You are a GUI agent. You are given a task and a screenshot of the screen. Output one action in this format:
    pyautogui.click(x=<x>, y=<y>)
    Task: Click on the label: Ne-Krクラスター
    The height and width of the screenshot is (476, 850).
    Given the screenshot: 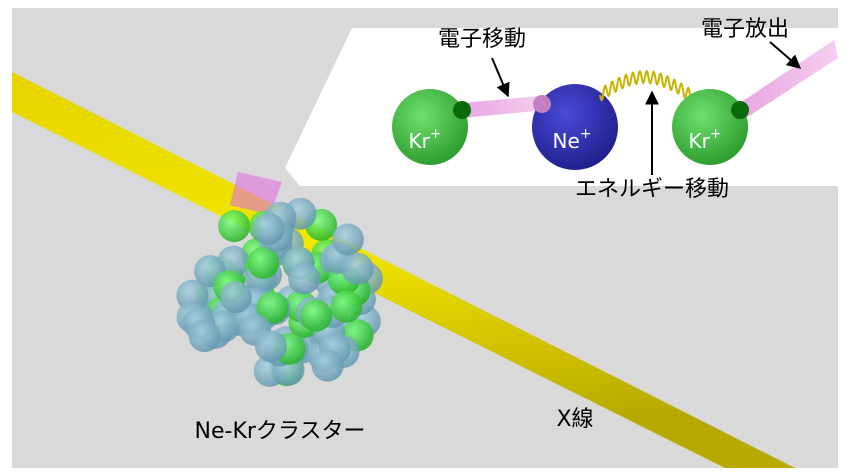 What is the action you would take?
    pyautogui.click(x=280, y=431)
    